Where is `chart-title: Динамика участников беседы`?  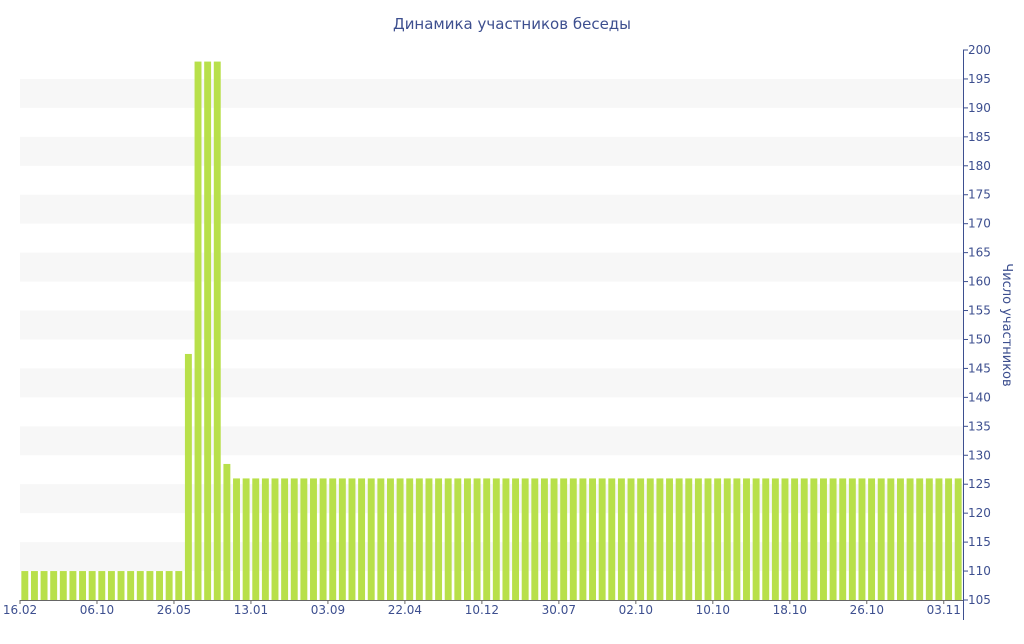 chart-title: Динамика участников беседы is located at coordinates (512, 24).